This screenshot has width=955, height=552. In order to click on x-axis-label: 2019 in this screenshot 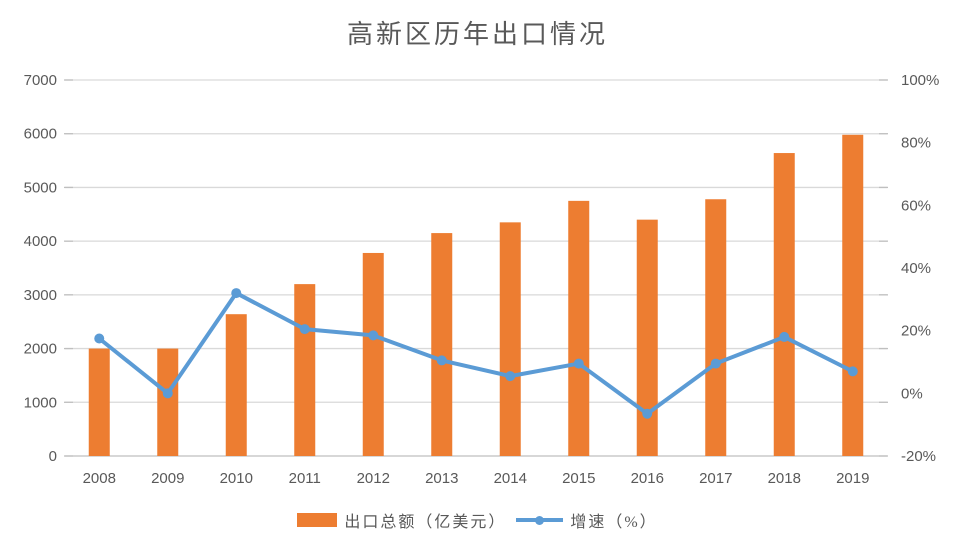, I will do `click(852, 478)`.